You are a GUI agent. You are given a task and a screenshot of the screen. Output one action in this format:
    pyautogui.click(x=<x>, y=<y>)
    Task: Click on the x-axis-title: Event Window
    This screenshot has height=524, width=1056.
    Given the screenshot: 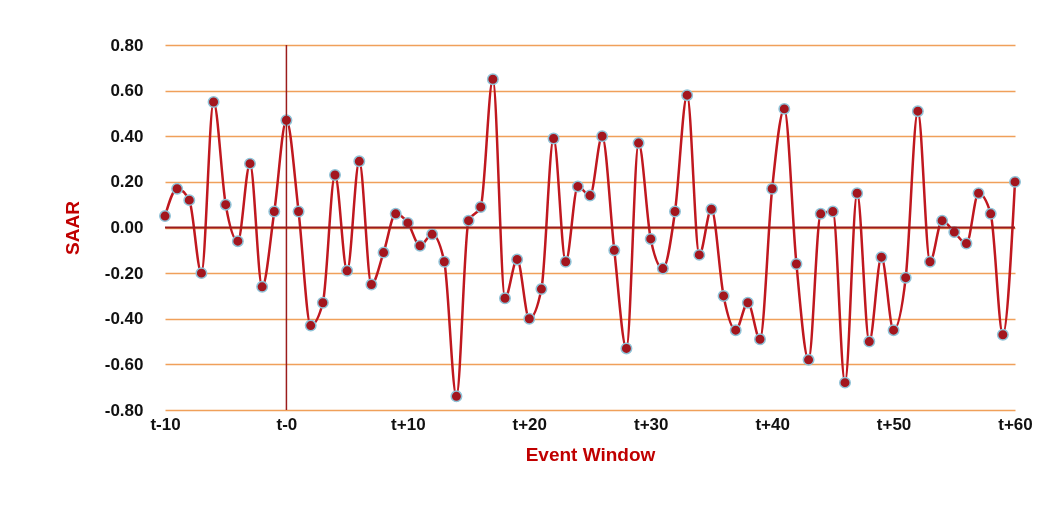 What is the action you would take?
    pyautogui.click(x=590, y=454)
    